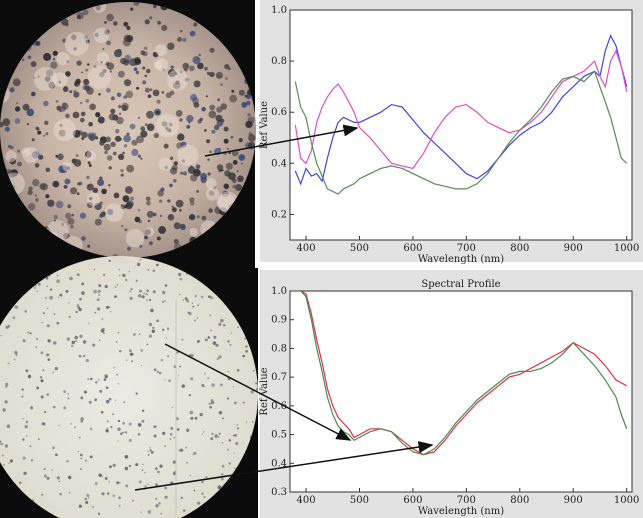 The height and width of the screenshot is (518, 643). Describe the element at coordinates (460, 284) in the screenshot. I see `chart-title: Spectral Profile` at that location.